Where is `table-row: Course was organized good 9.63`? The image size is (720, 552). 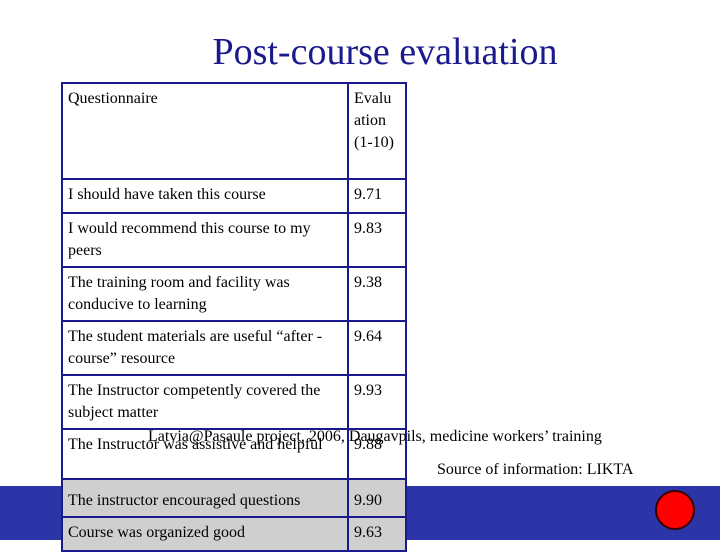
table-row: Course was organized good 9.63 is located at coordinates (234, 534).